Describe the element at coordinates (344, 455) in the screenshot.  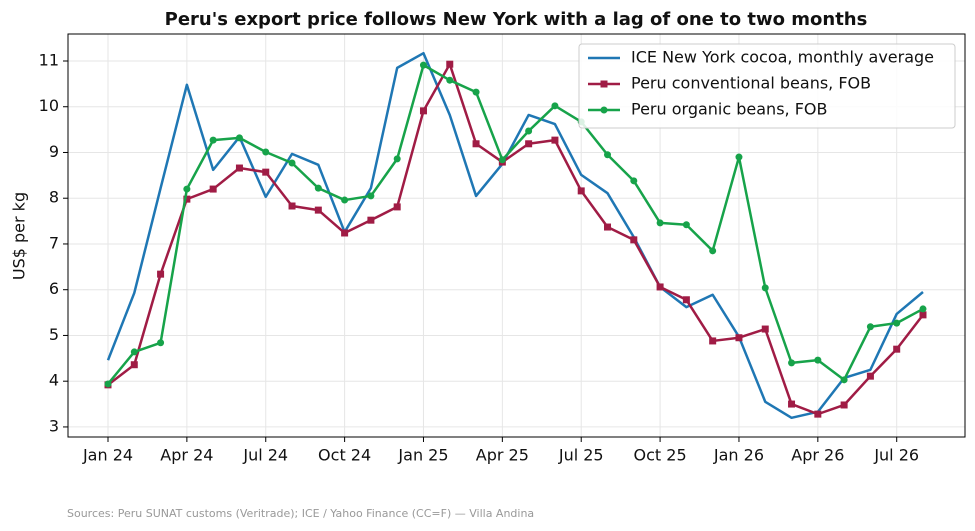
I see `x-tick-label: Oct 24` at that location.